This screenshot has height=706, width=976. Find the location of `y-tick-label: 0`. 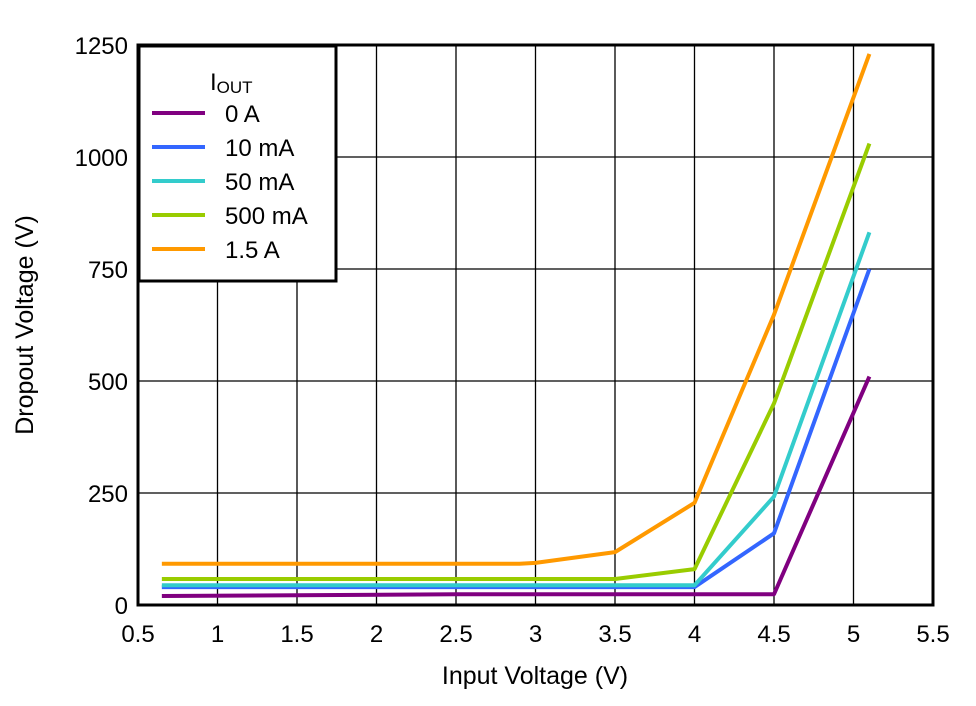

y-tick-label: 0 is located at coordinates (121, 606).